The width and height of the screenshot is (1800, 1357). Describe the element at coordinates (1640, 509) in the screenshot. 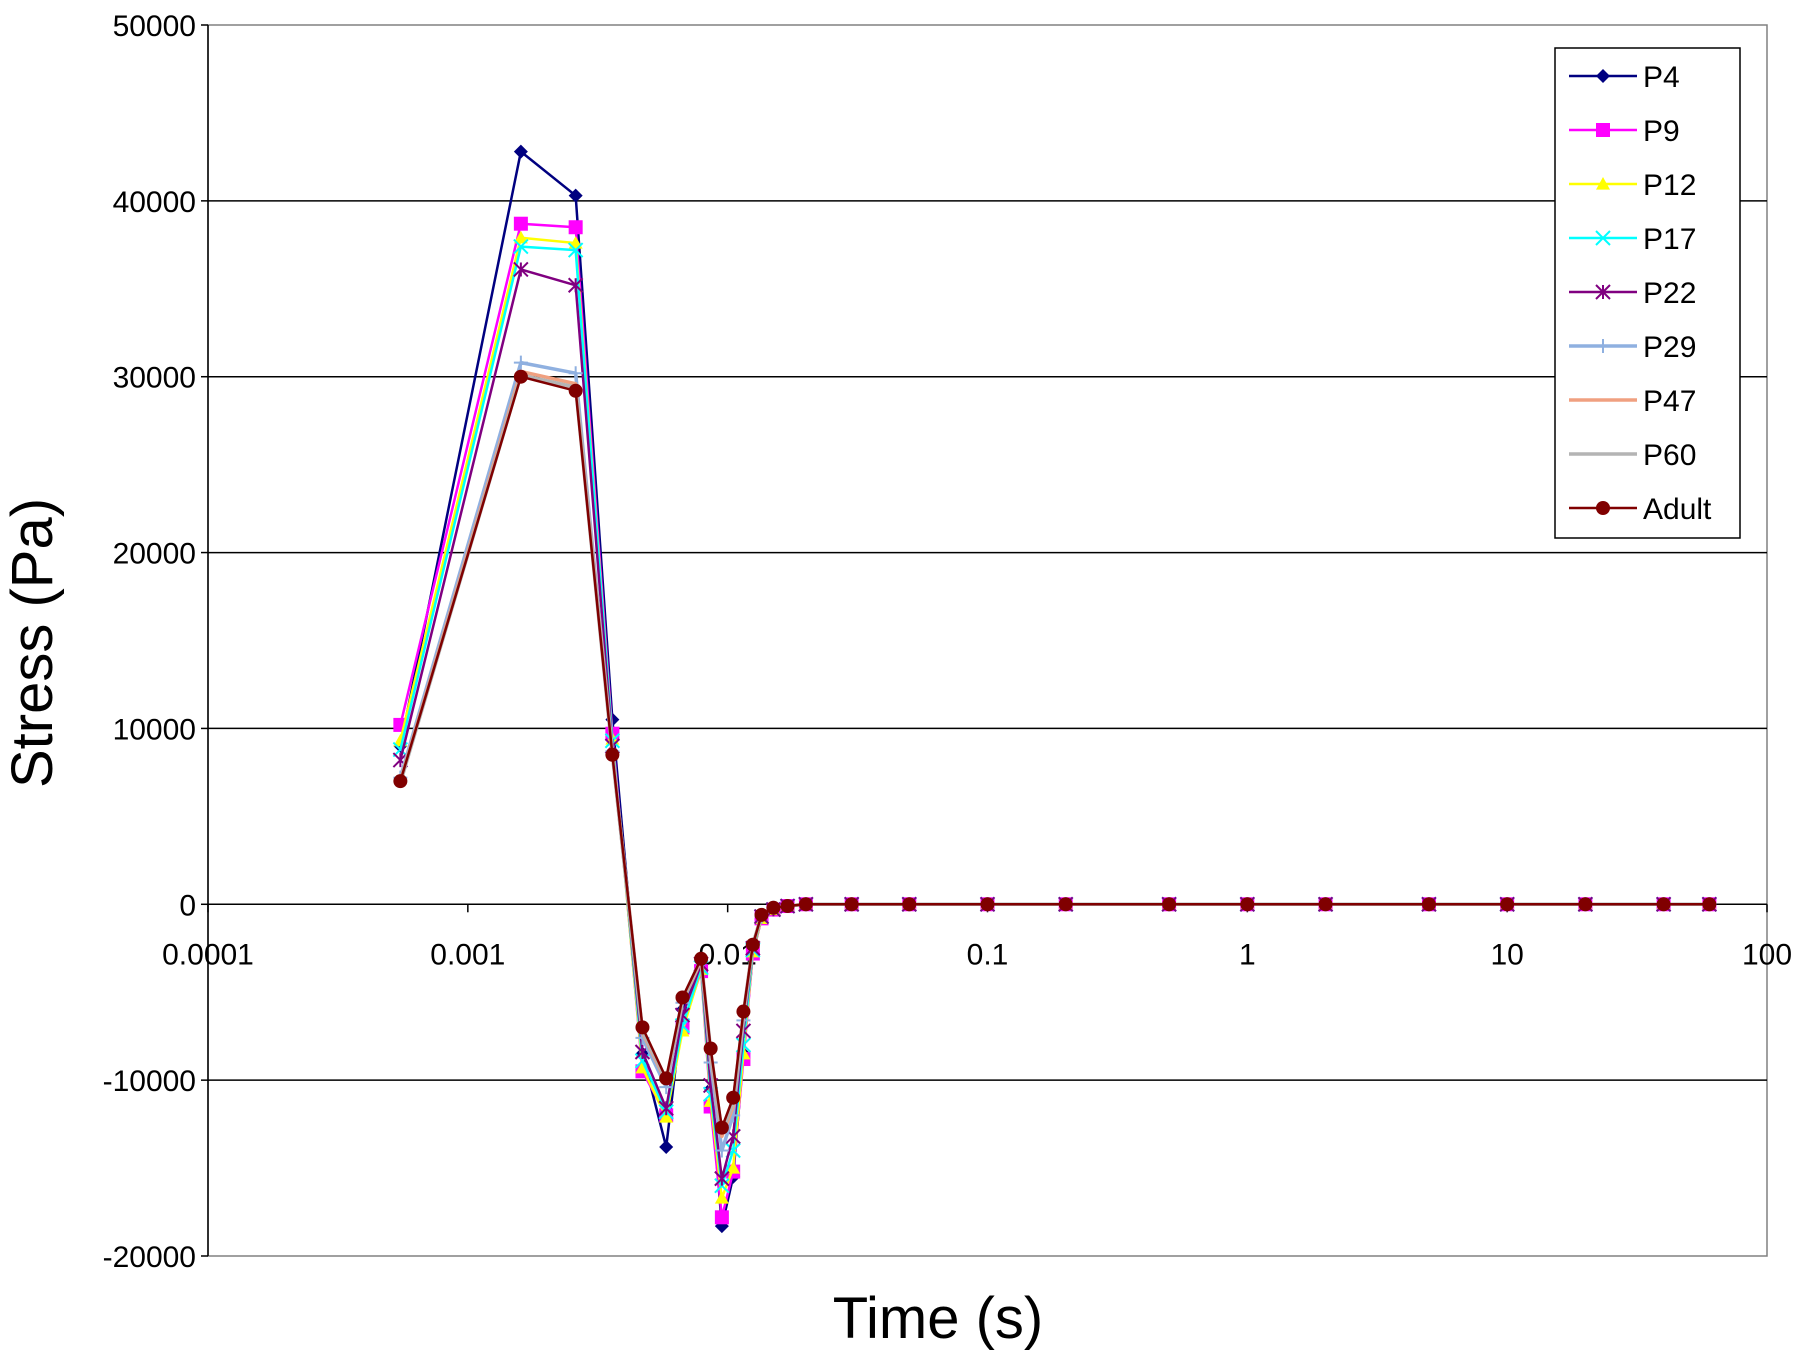

I see `legend-item-adult: Adult` at that location.